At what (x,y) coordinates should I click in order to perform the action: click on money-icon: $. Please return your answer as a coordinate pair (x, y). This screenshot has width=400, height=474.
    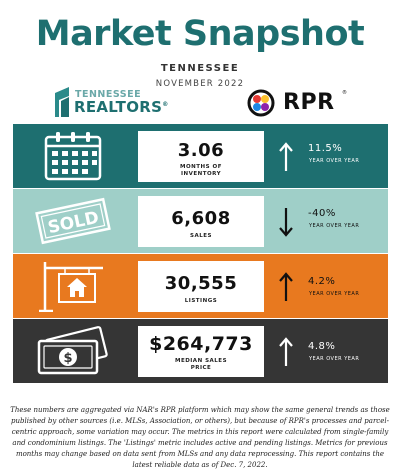
    Looking at the image, I should click on (72, 350).